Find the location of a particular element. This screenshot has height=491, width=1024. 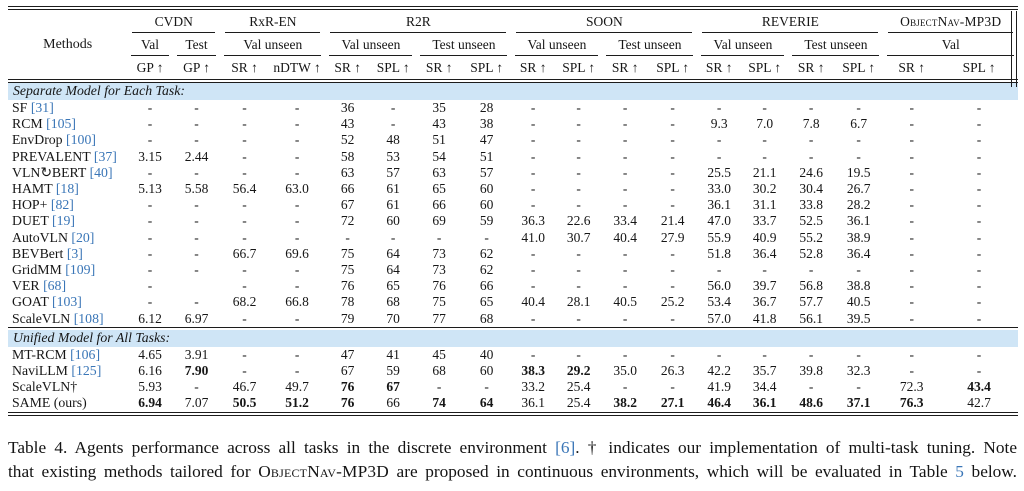

value-cell: 40 is located at coordinates (486, 354).